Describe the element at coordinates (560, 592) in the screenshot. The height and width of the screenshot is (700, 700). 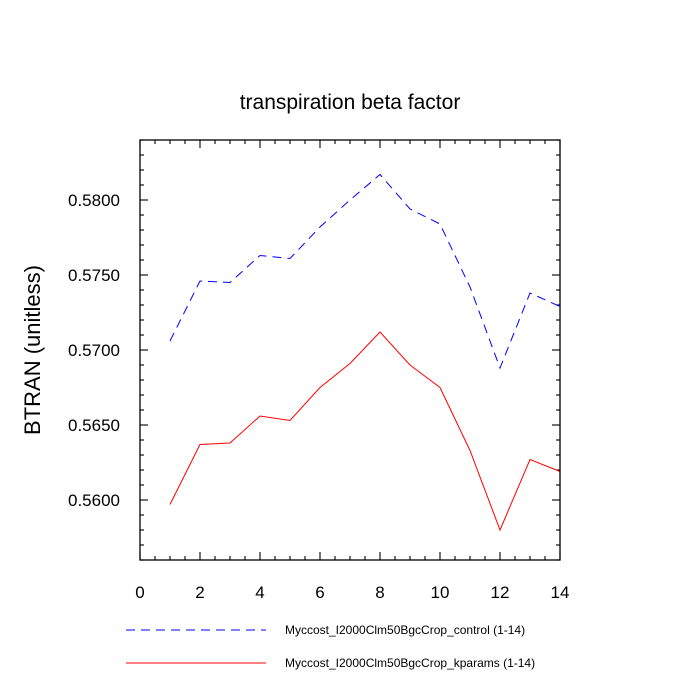
I see `x-tick-label: 14` at that location.